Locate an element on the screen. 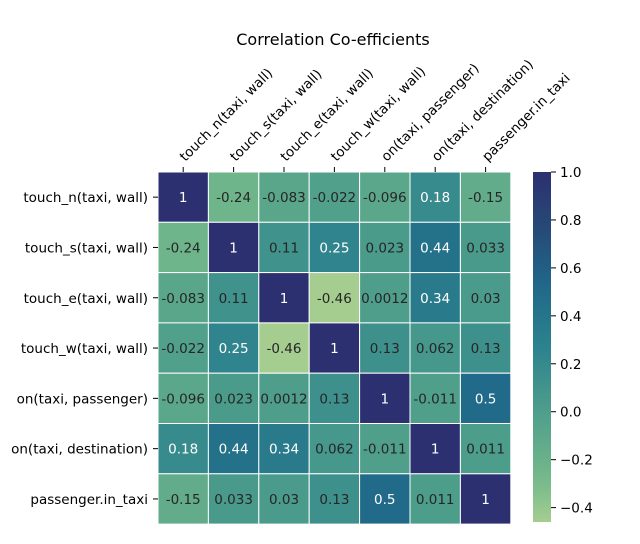 The height and width of the screenshot is (544, 640). cell-value-label: 0.03 is located at coordinates (284, 500).